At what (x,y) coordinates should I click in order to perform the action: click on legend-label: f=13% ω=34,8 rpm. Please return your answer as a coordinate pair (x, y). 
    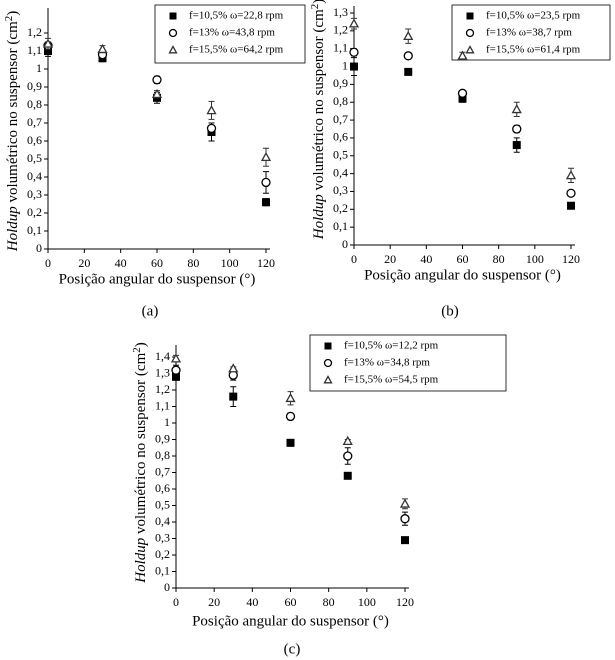
    Looking at the image, I should click on (387, 363).